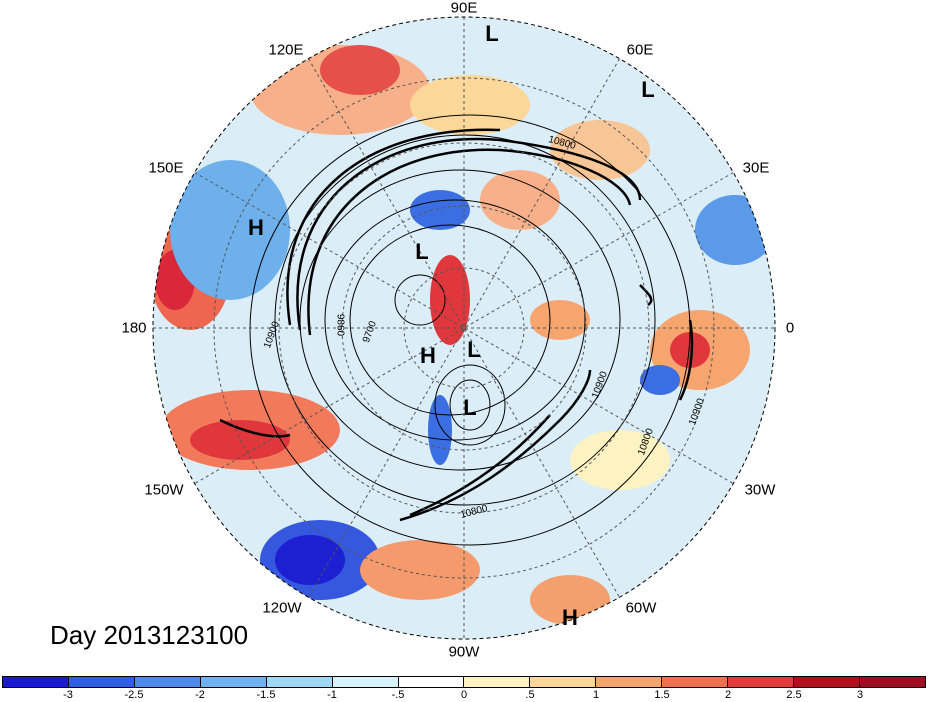  Describe the element at coordinates (266, 695) in the screenshot. I see `colorbar-tick-label: -1.5` at that location.